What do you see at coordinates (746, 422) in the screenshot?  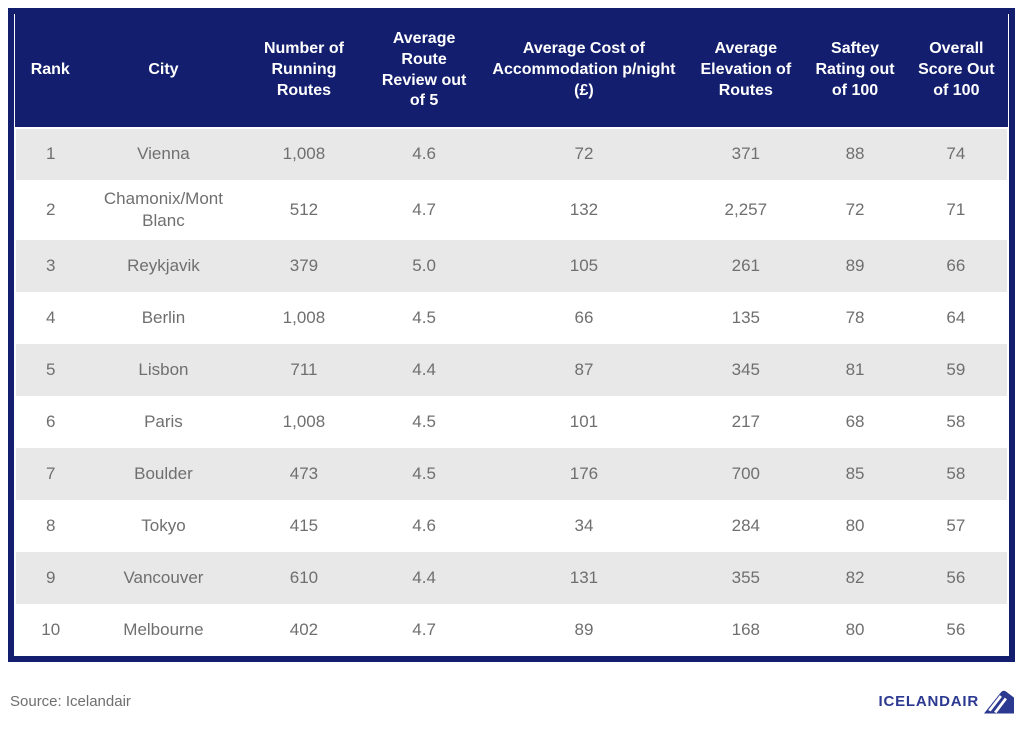 I see `cell-elevation: 217` at bounding box center [746, 422].